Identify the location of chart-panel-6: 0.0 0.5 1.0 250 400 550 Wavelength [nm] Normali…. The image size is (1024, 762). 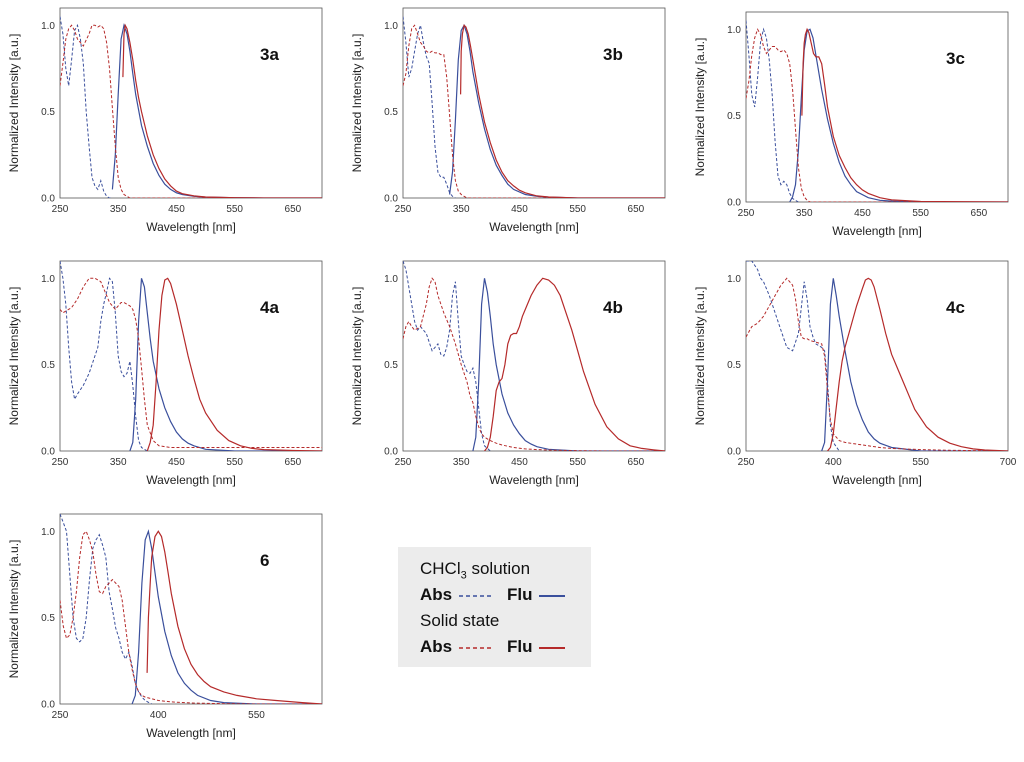
(165, 626).